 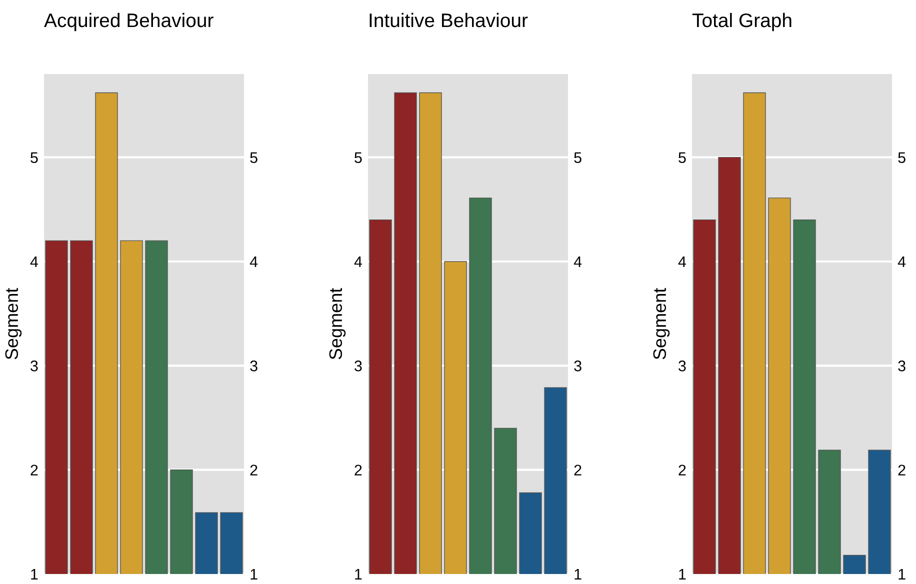 What do you see at coordinates (129, 22) in the screenshot?
I see `chart-title: Acquired Behaviour` at bounding box center [129, 22].